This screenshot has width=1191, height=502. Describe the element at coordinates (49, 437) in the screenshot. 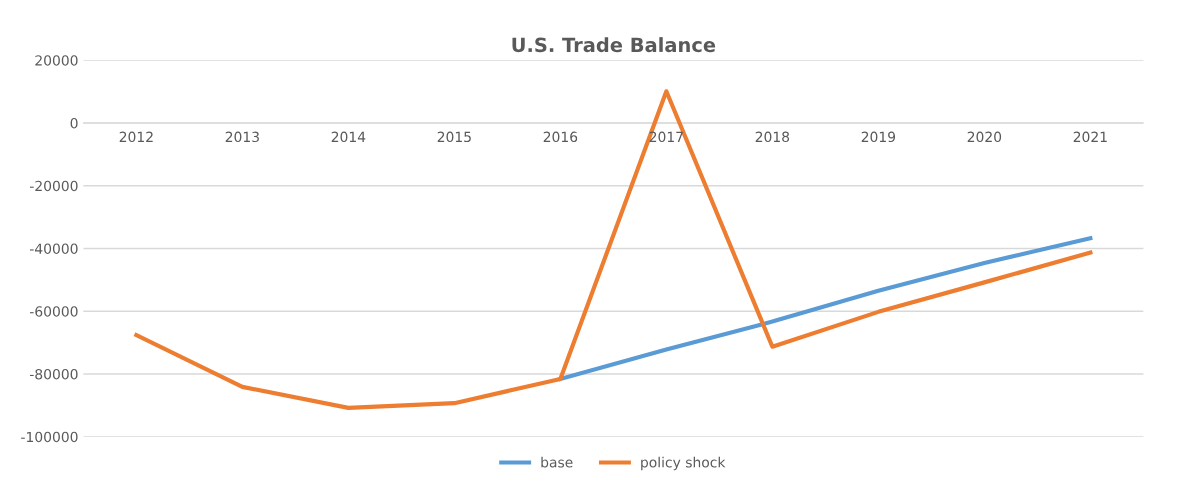

I see `y-tick-label: -100000` at that location.